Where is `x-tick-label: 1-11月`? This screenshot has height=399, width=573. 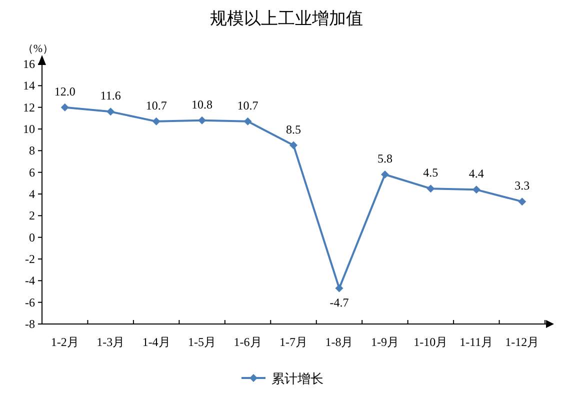 x-tick-label: 1-11月 is located at coordinates (477, 342).